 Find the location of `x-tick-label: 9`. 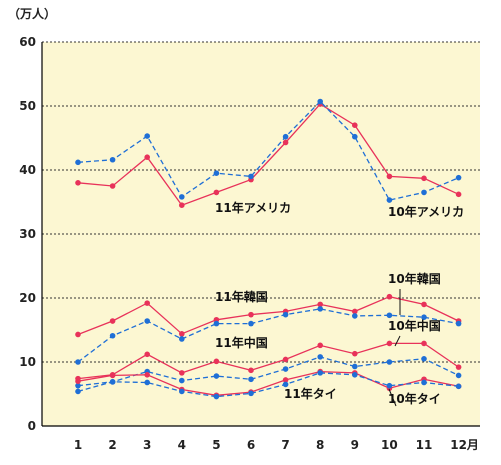

x-tick-label: 9 is located at coordinates (355, 445).